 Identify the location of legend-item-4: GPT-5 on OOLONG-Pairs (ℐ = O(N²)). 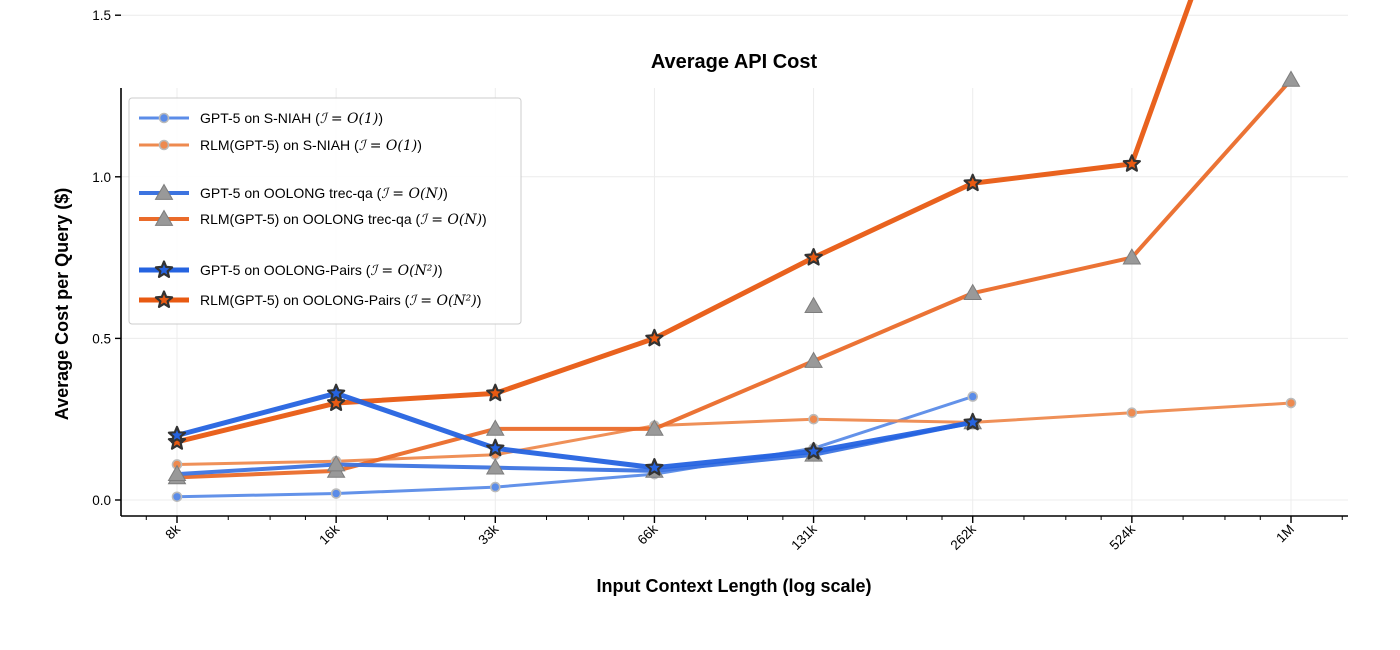
(291, 269).